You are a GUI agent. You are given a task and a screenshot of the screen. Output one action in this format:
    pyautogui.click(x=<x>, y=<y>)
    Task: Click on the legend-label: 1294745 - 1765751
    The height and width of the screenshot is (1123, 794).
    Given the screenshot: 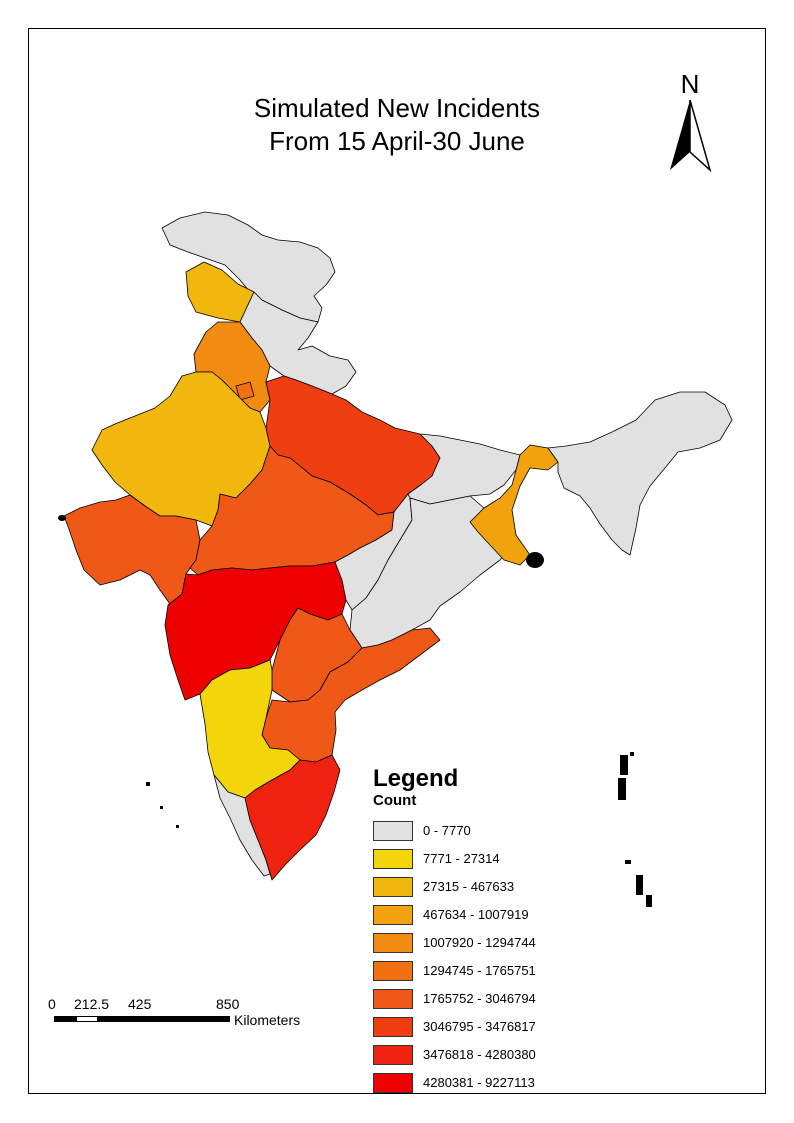 What is the action you would take?
    pyautogui.click(x=479, y=970)
    